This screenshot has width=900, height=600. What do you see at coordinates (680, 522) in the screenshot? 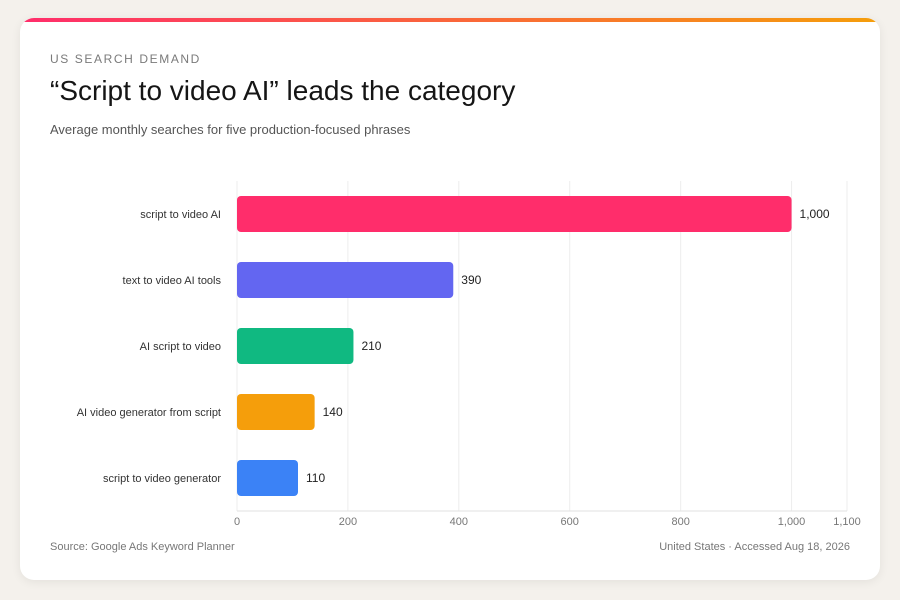
I see `x-tick-label: 800` at bounding box center [680, 522].